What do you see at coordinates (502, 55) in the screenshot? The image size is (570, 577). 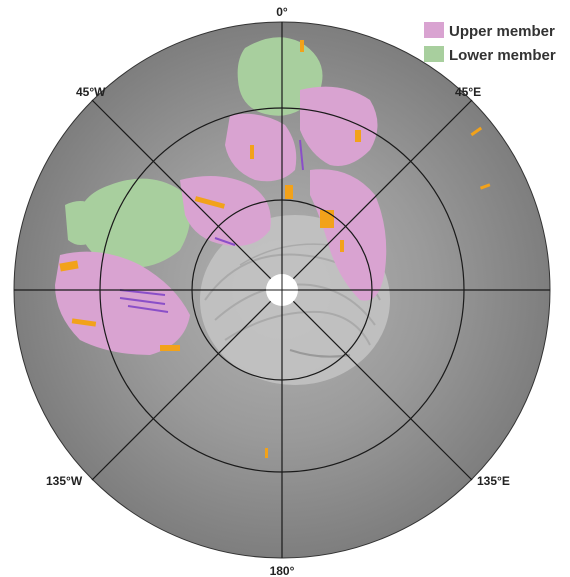 I see `legend-label-lower: Lower member` at bounding box center [502, 55].